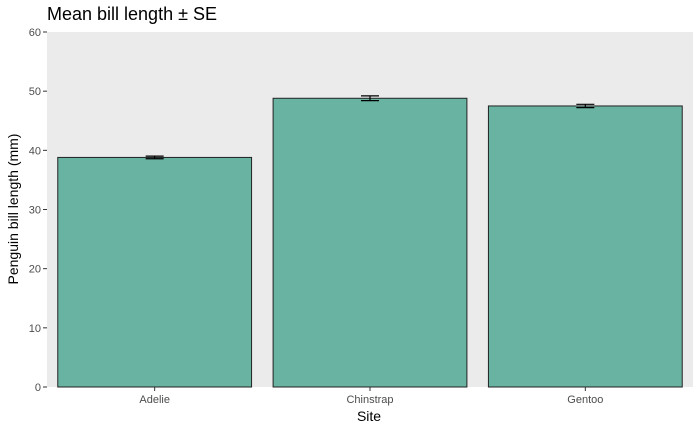  I want to click on error-bar-gentoo, so click(585, 106).